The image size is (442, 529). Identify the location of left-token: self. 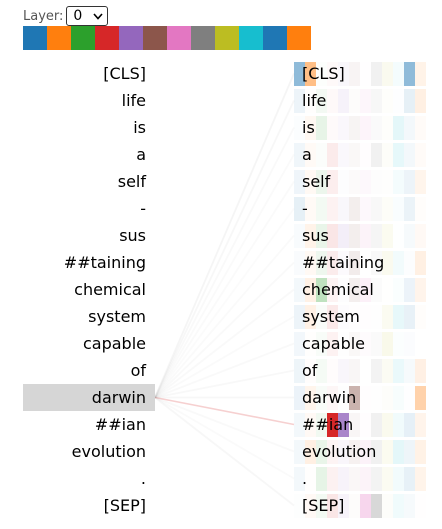
(131, 181).